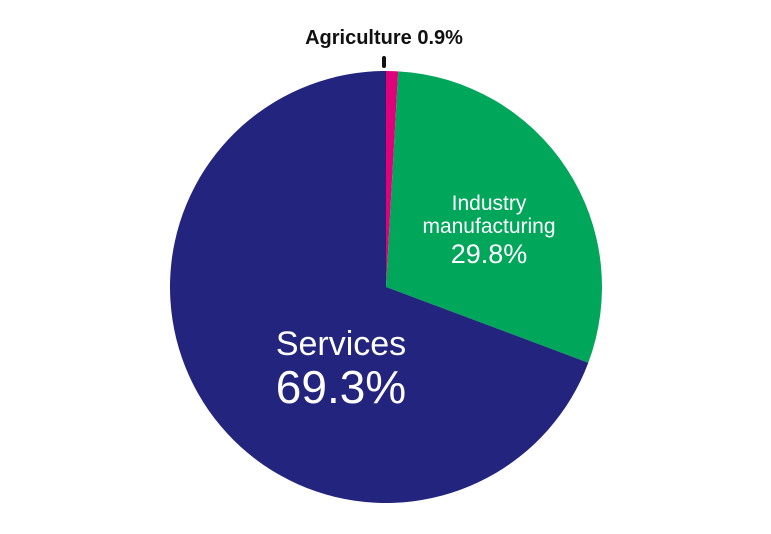 The image size is (771, 534). I want to click on agriculture-callout-label: Agriculture 0.9%, so click(384, 38).